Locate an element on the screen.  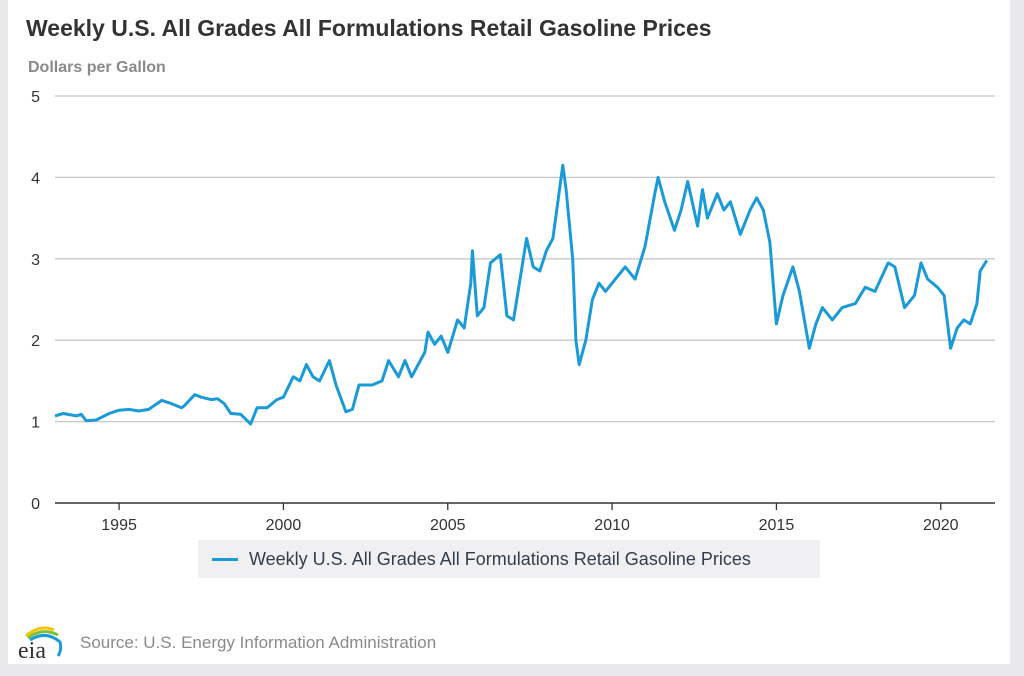
x-tick-label: 2000 is located at coordinates (284, 525).